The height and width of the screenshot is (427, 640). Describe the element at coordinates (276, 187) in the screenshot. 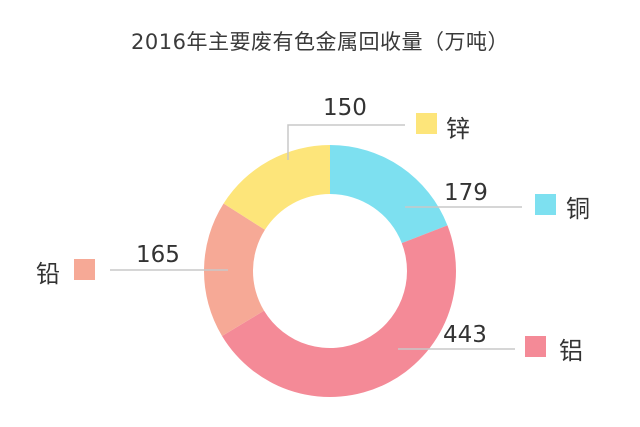

I see `slice-zinc` at that location.